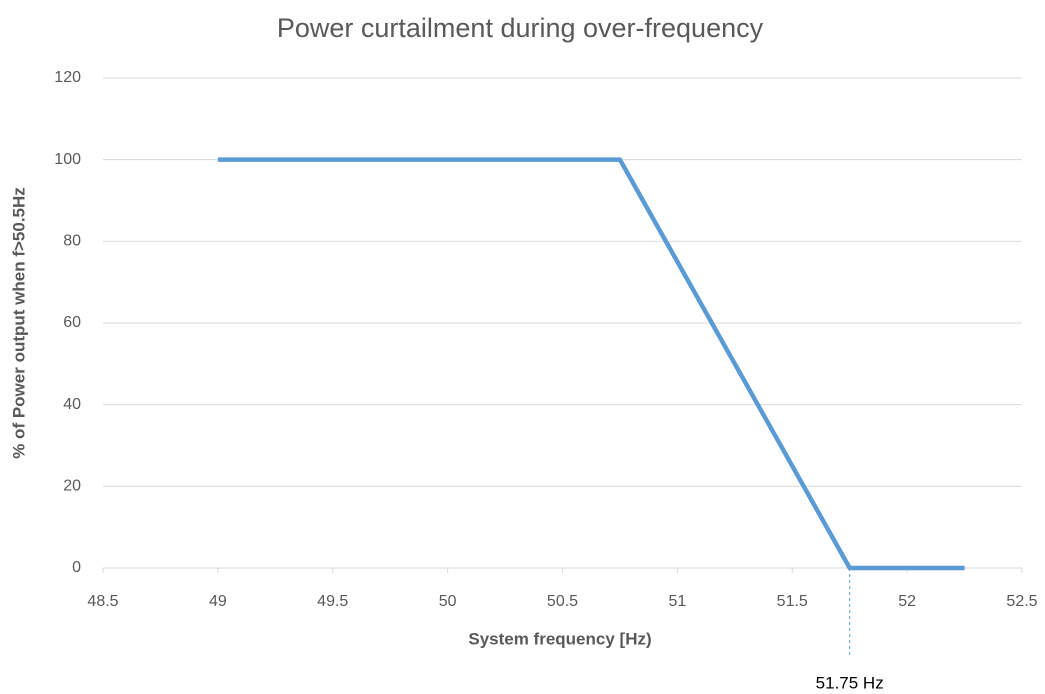 The image size is (1045, 694). I want to click on x-tick-label: 52.5, so click(1021, 601).